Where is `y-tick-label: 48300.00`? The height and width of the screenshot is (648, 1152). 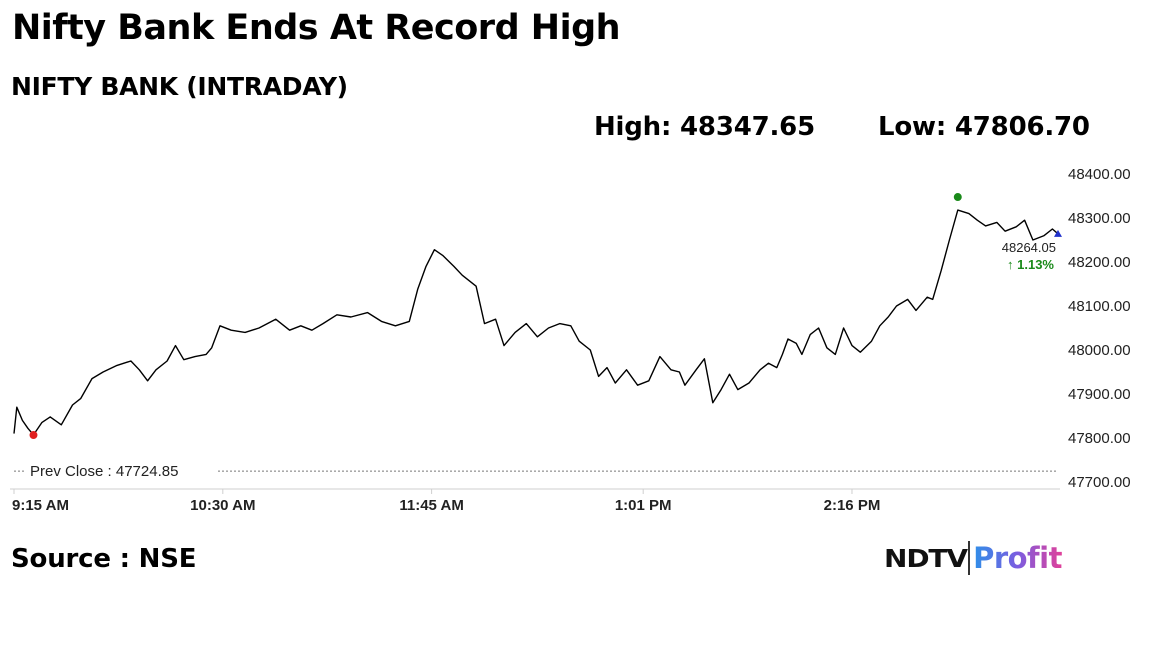 y-tick-label: 48300.00 is located at coordinates (1099, 218).